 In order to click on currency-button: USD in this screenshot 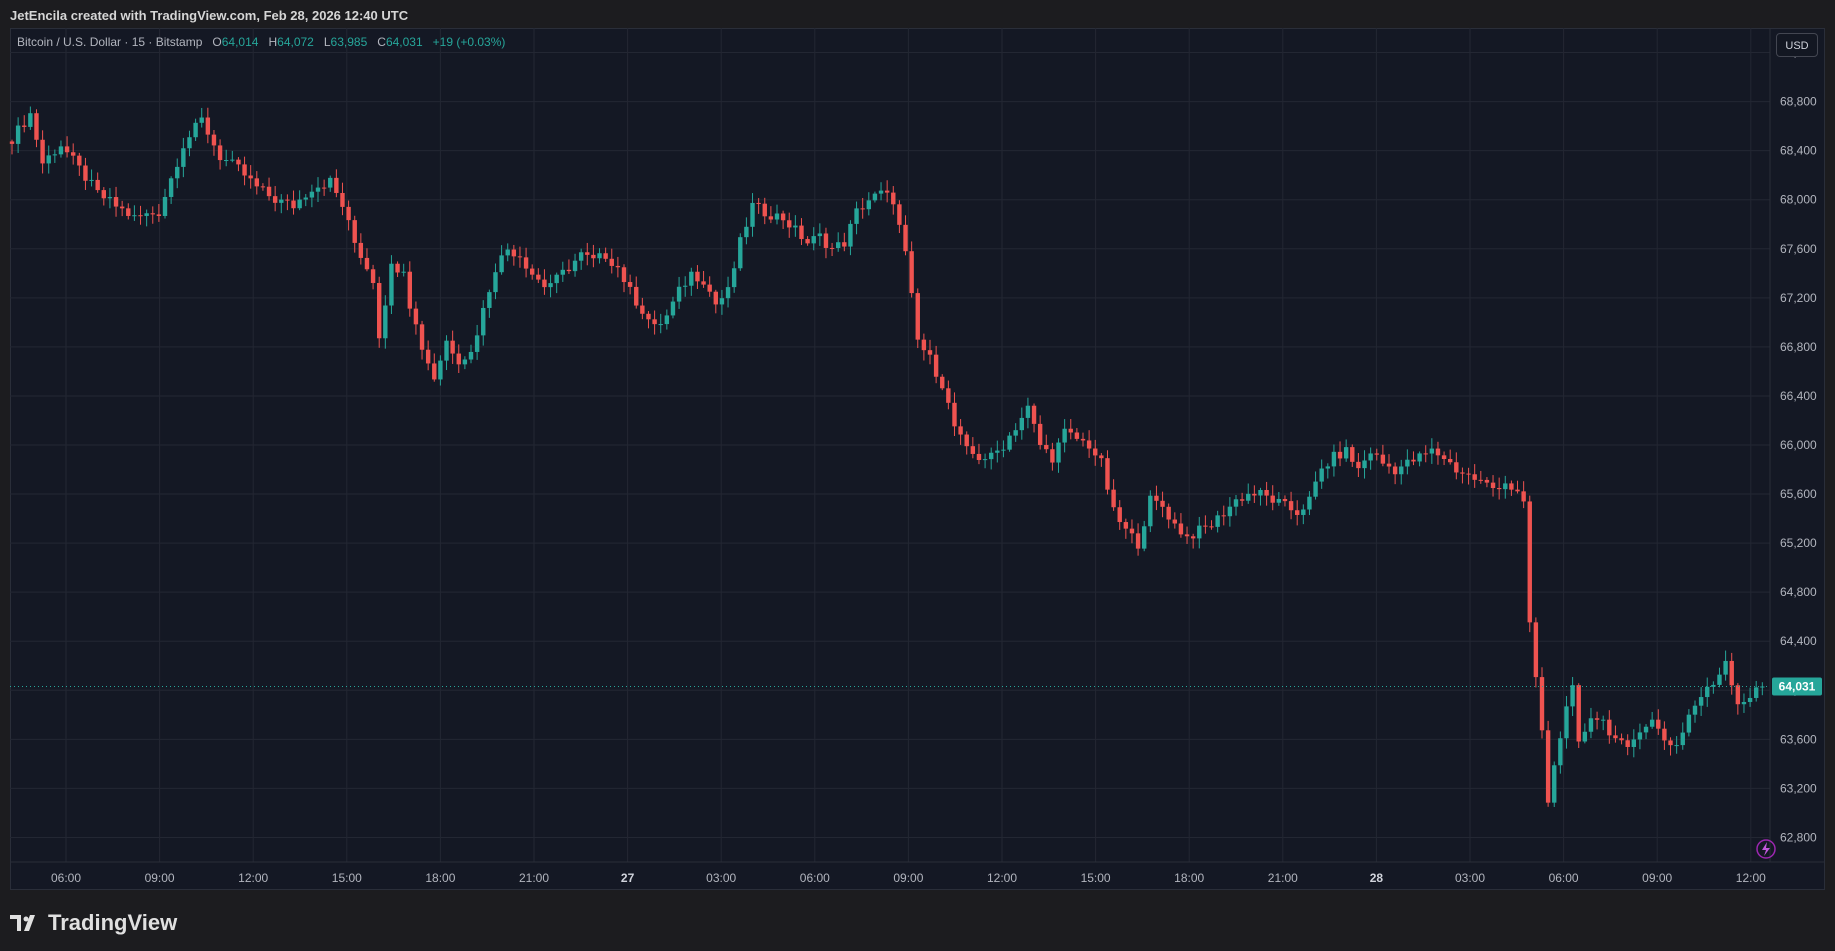, I will do `click(1797, 45)`.